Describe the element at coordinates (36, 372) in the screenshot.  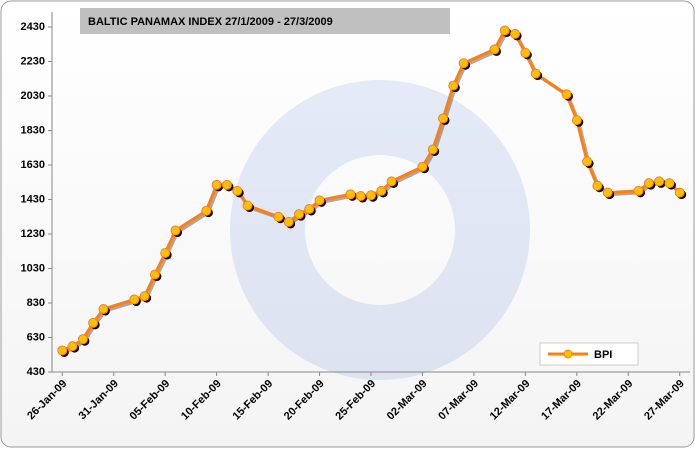
I see `y-tick-label: 430` at that location.